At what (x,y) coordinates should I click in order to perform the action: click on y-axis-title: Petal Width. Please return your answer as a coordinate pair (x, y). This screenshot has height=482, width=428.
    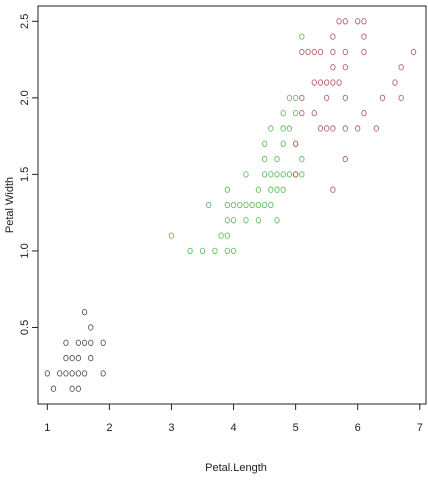
    Looking at the image, I should click on (10, 205).